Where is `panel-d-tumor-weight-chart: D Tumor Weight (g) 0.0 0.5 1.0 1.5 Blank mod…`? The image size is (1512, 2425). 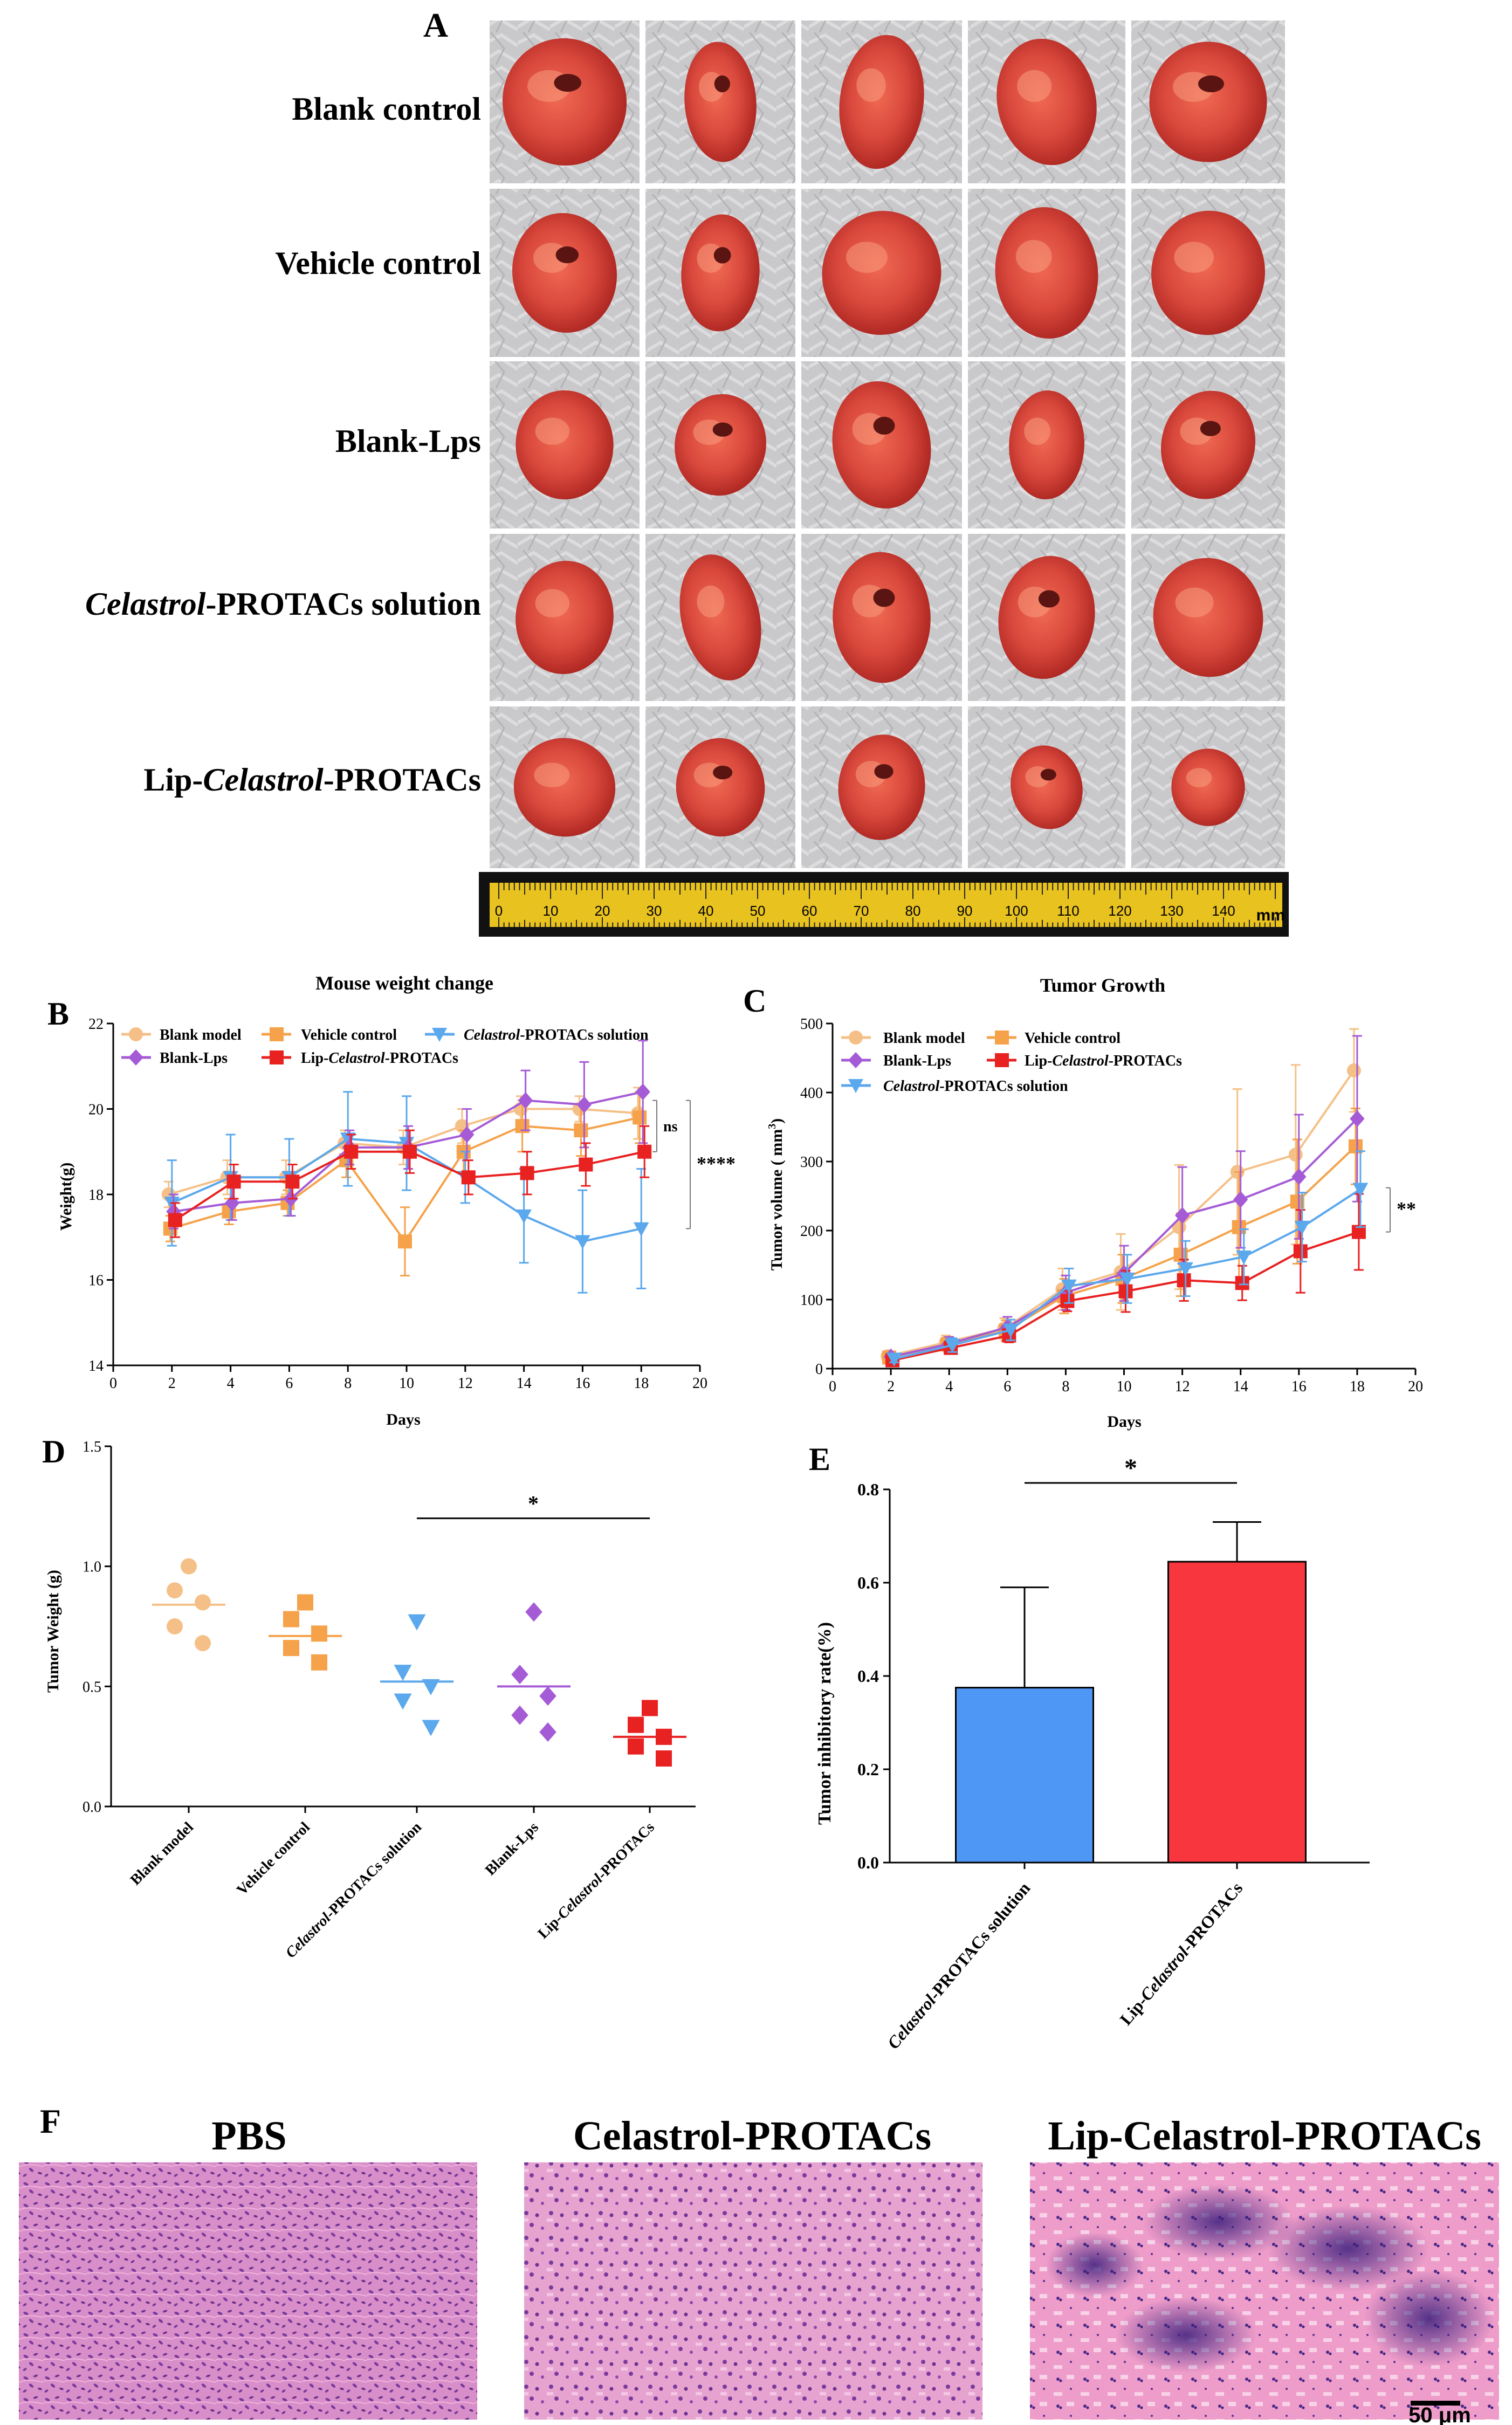 panel-d-tumor-weight-chart: D Tumor Weight (g) 0.0 0.5 1.0 1.5 Blank mod… is located at coordinates (369, 1698).